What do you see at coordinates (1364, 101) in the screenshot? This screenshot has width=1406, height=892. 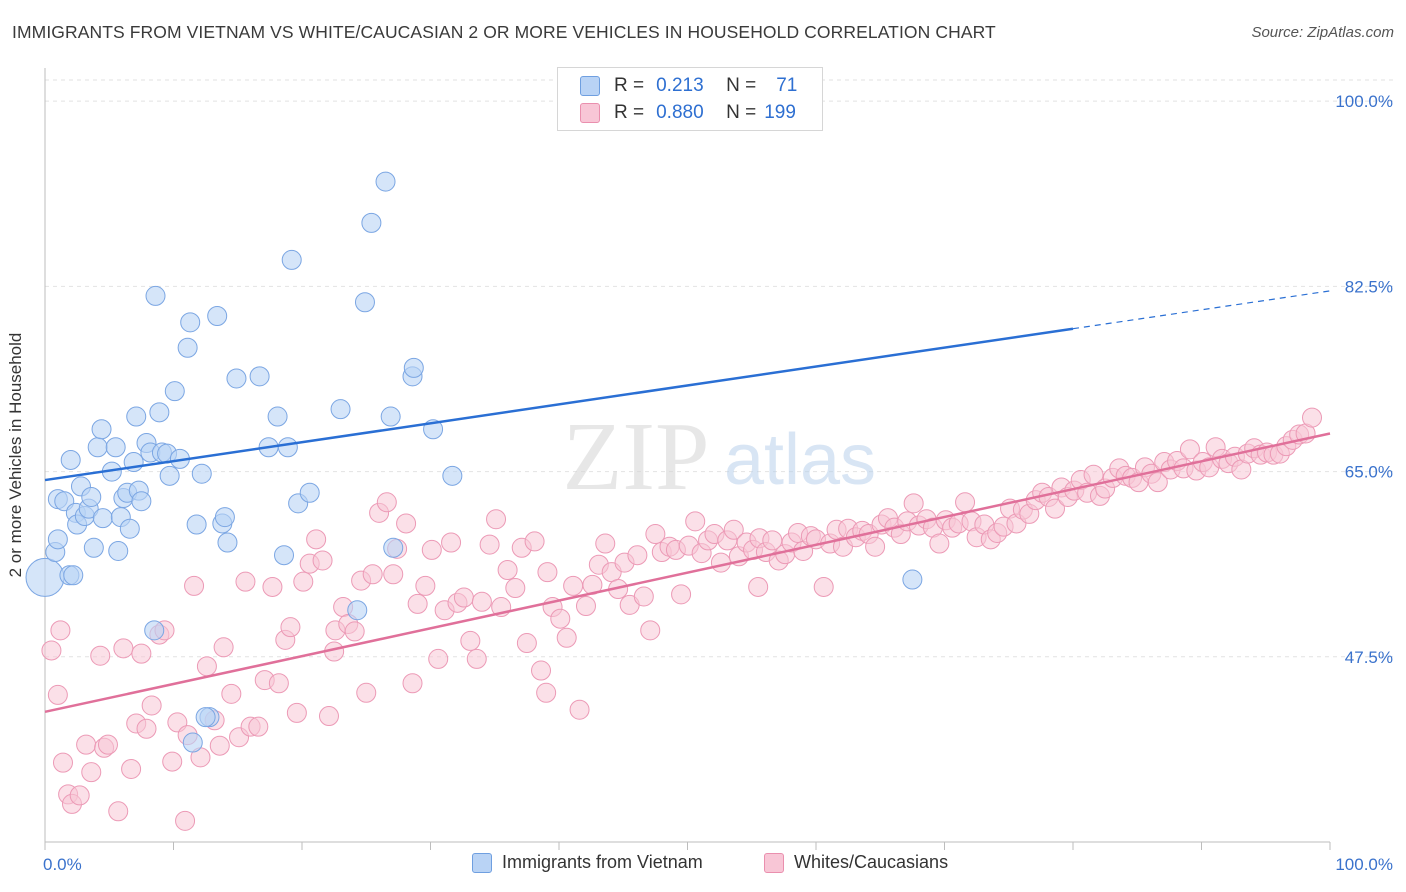 I see `y-tick-label: 100.0%` at bounding box center [1364, 101].